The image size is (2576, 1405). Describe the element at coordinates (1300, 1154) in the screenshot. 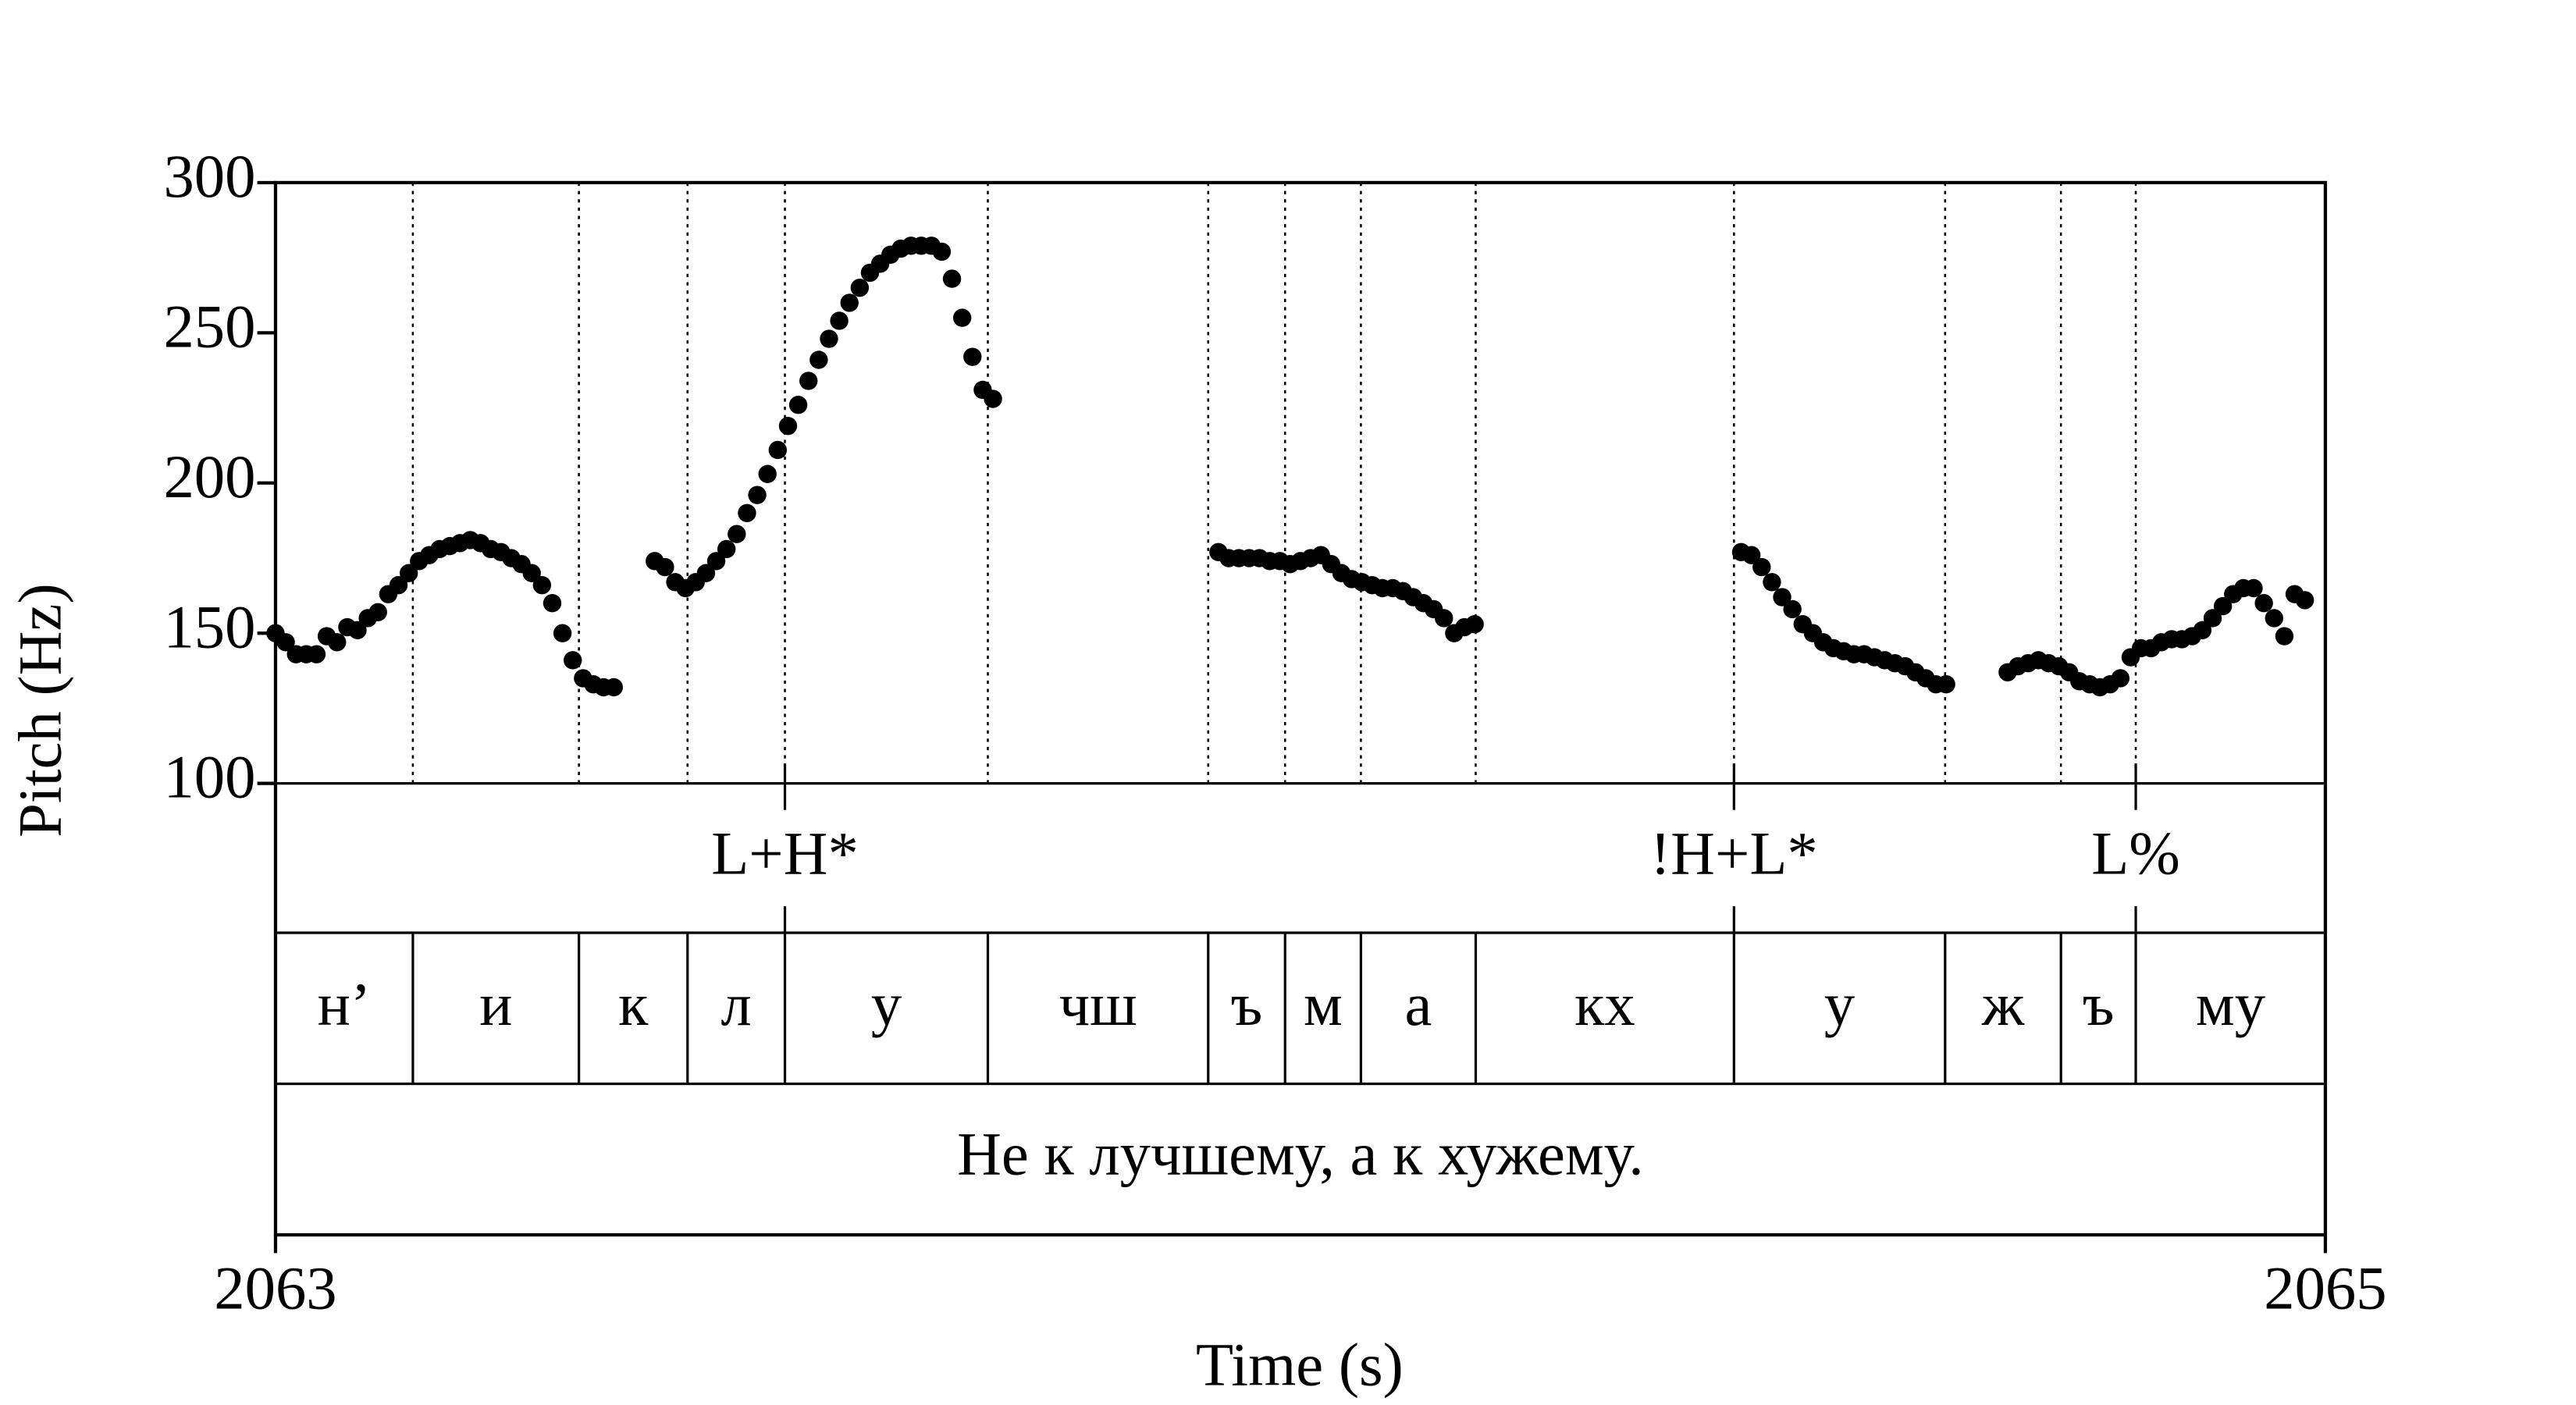

I see `word-label: Не к лучшему, а к хужему.` at that location.